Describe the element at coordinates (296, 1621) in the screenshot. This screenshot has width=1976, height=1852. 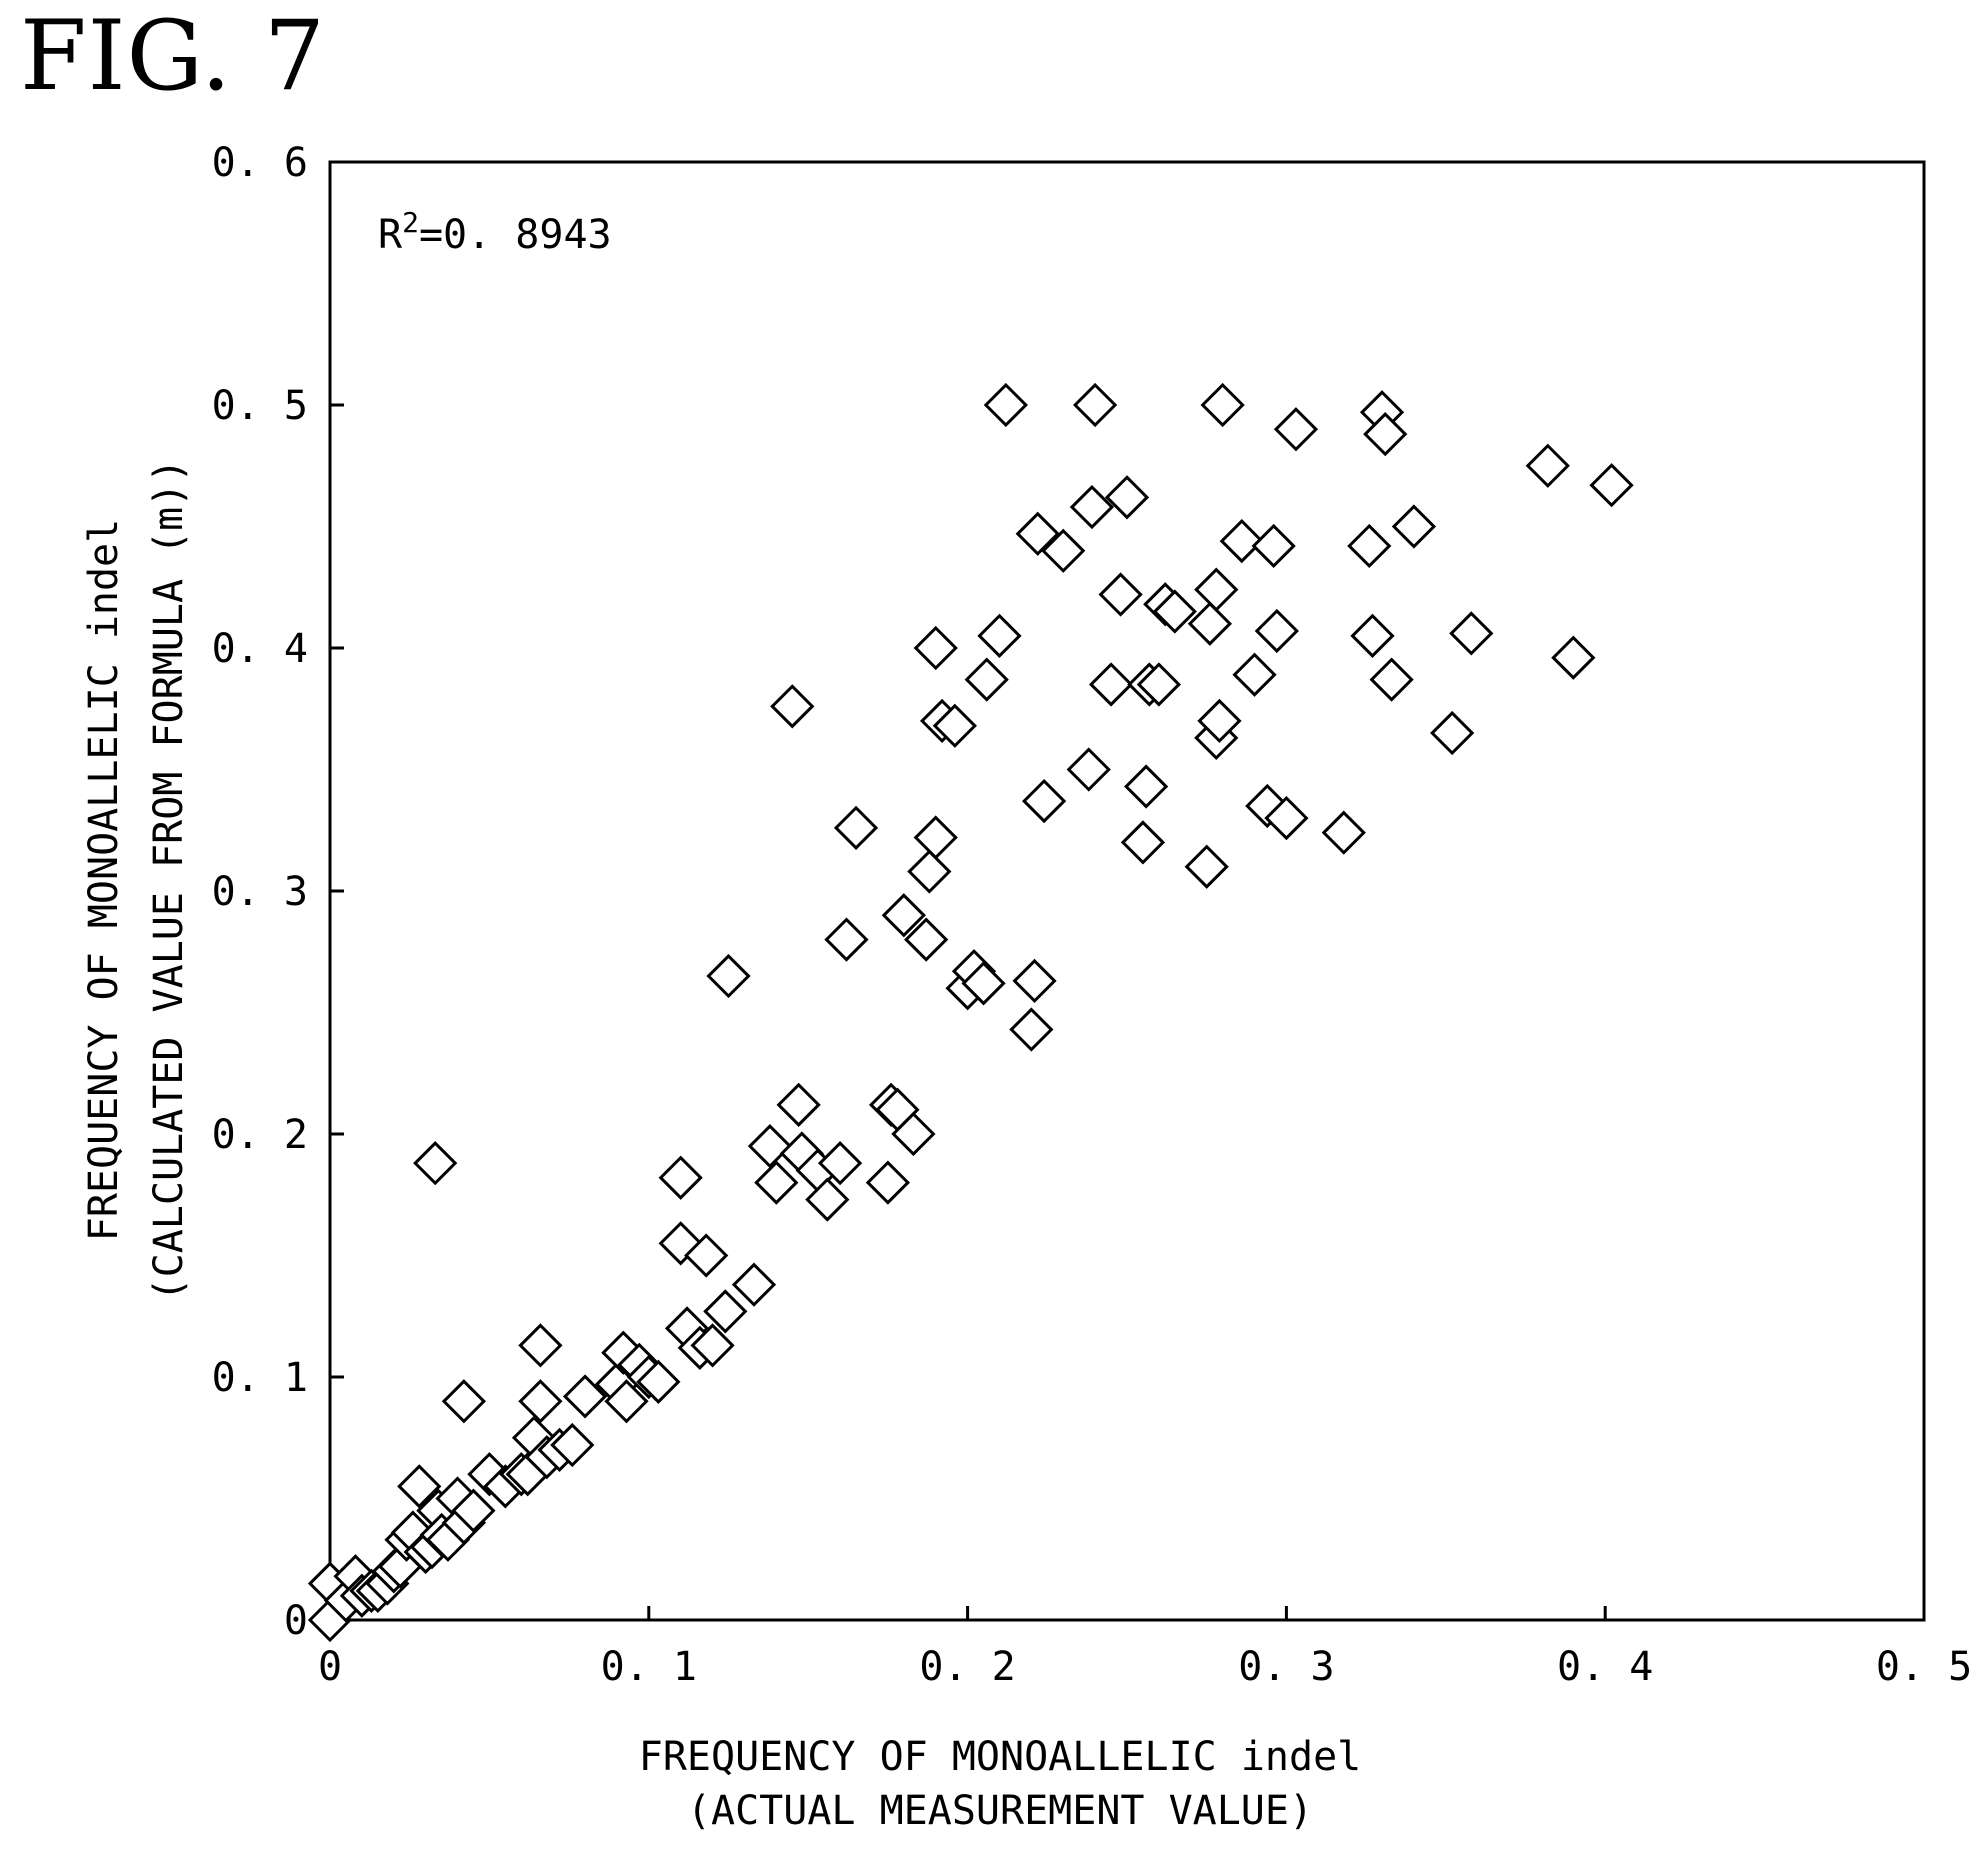
I see `y-tick-label: 0` at that location.